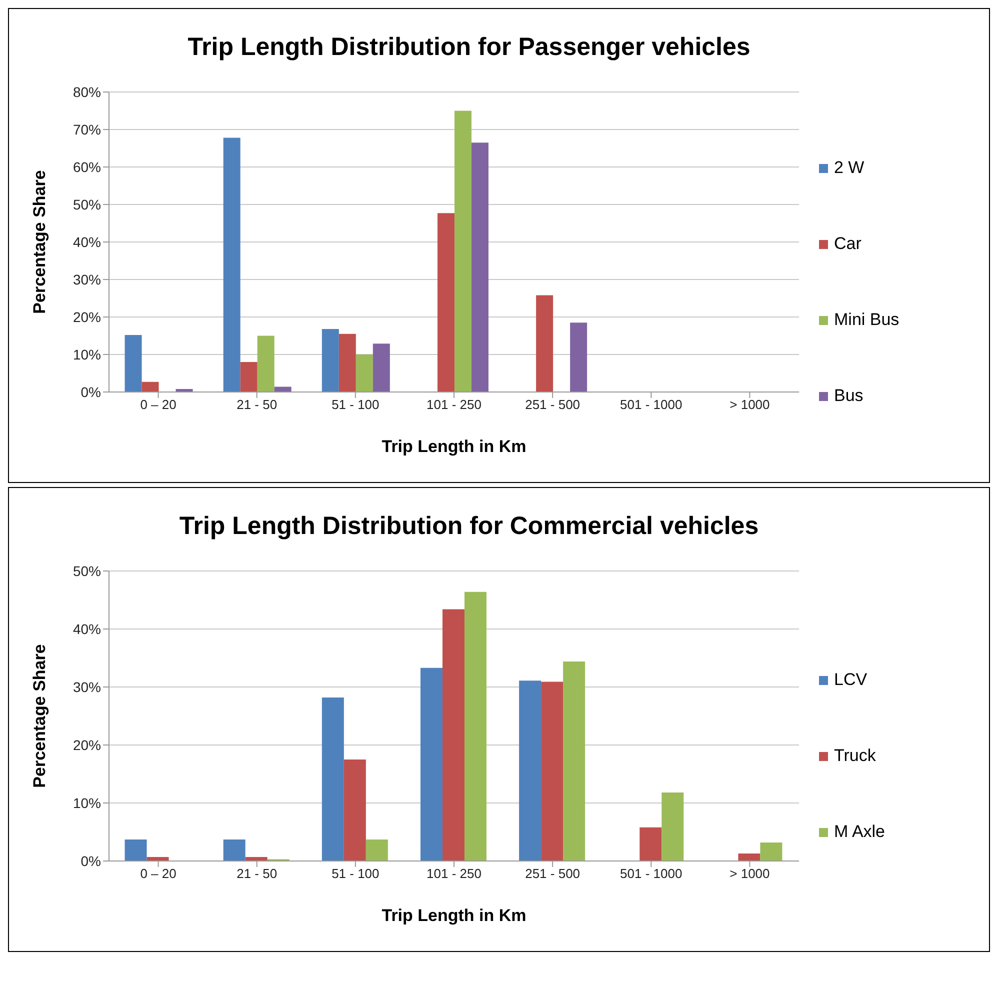  Describe the element at coordinates (849, 396) in the screenshot. I see `legend-label: Bus` at that location.